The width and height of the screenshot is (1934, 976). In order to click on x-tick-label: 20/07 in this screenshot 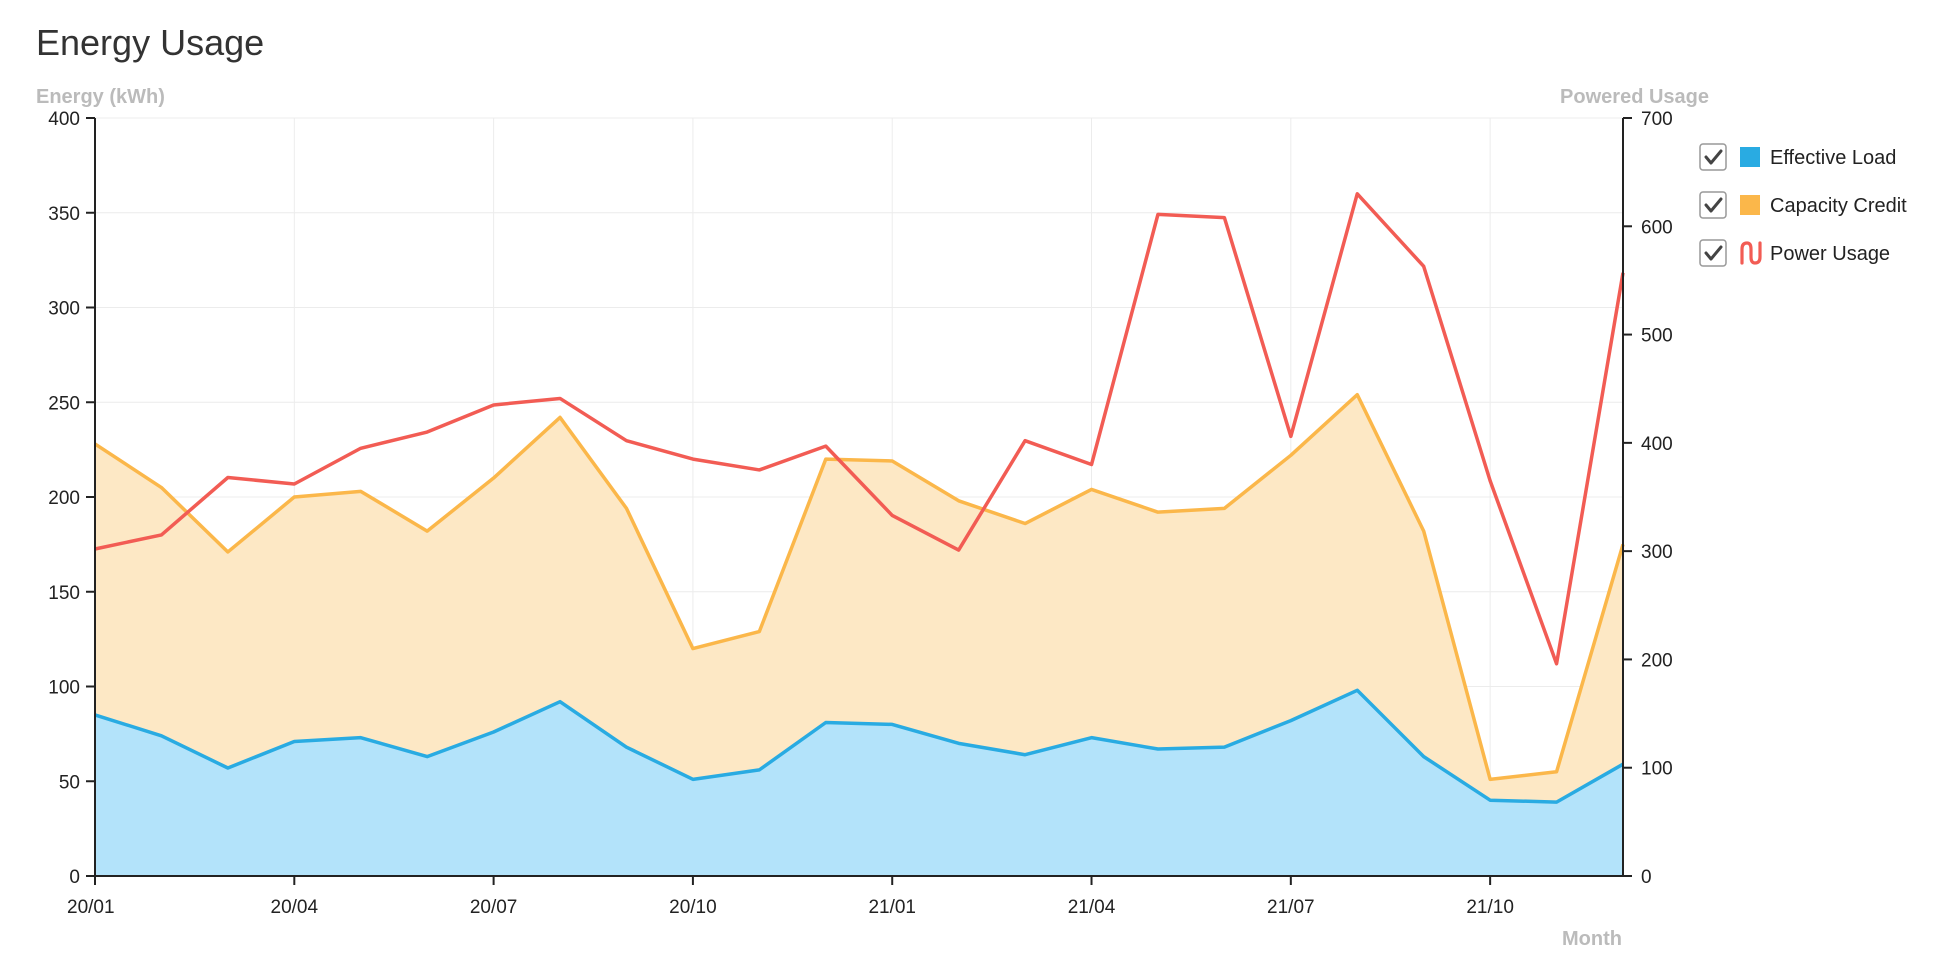, I will do `click(494, 907)`.